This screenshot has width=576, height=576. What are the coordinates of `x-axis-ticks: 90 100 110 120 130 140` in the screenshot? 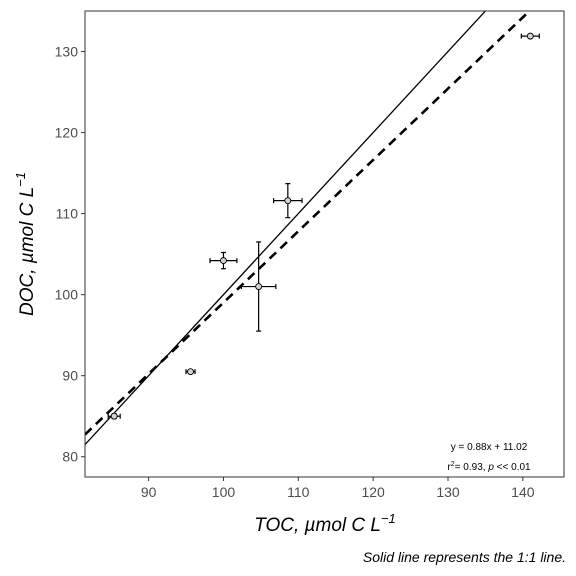 It's located at (338, 488).